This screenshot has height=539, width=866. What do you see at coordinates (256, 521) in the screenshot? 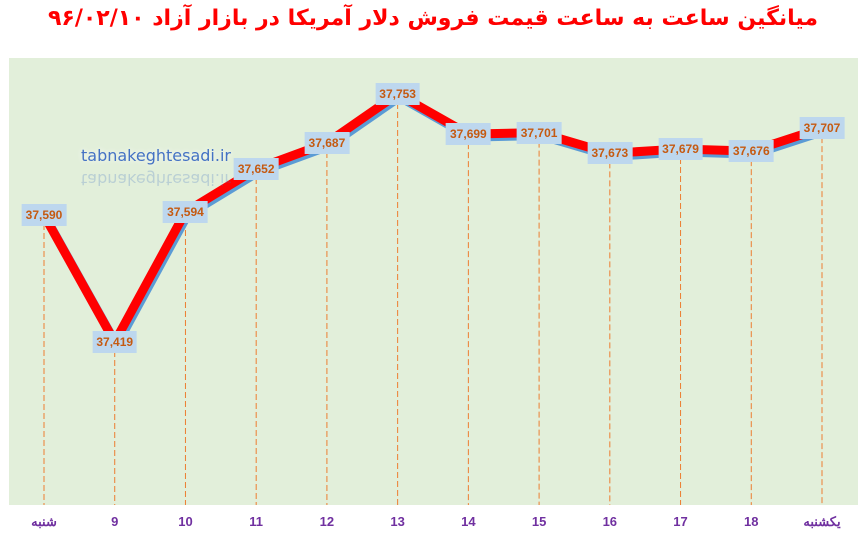
I see `x-axis-label: 11` at bounding box center [256, 521].